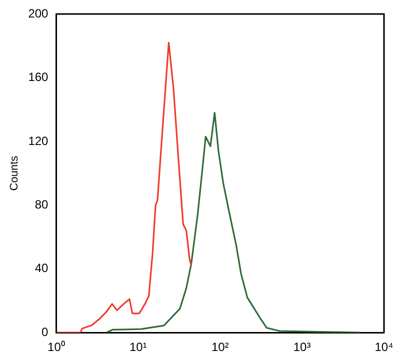  What do you see at coordinates (41, 268) in the screenshot?
I see `y-tick-label: 40` at bounding box center [41, 268].